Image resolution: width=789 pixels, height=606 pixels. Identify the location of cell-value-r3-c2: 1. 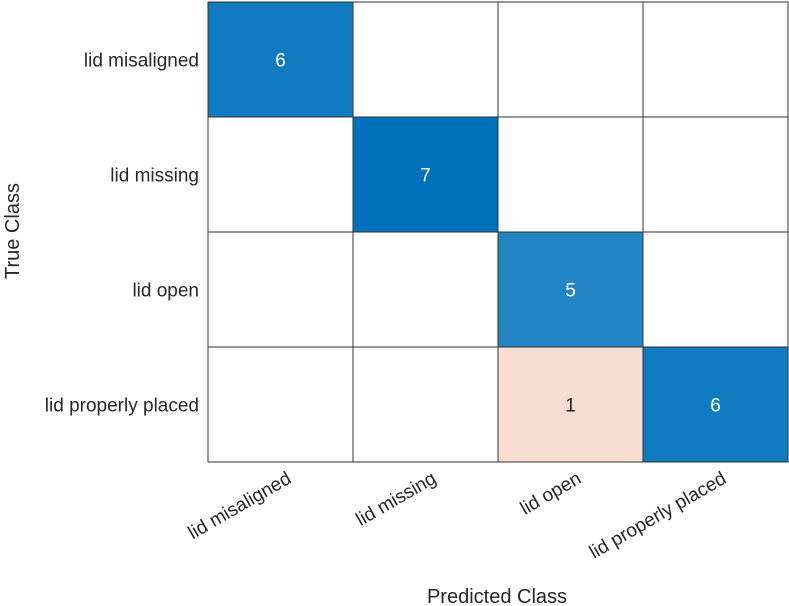
(570, 406).